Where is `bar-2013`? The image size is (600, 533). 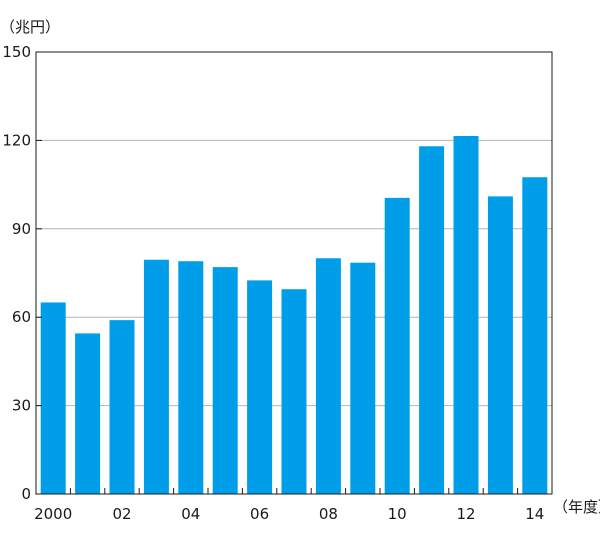 bar-2013 is located at coordinates (500, 345).